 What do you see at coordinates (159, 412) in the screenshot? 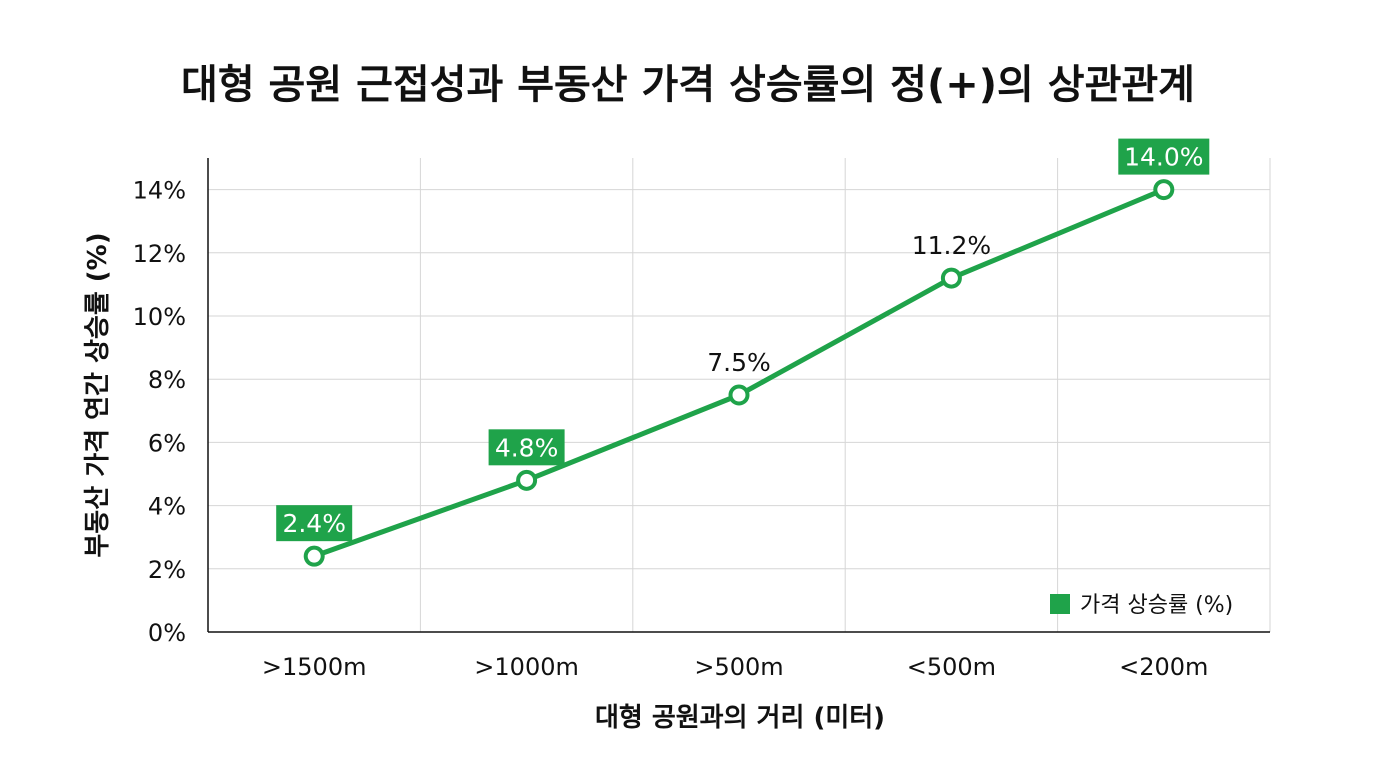
I see `y-axis-ticks: 0% 2% 4% 6% 8% 10% 12% 14%` at bounding box center [159, 412].